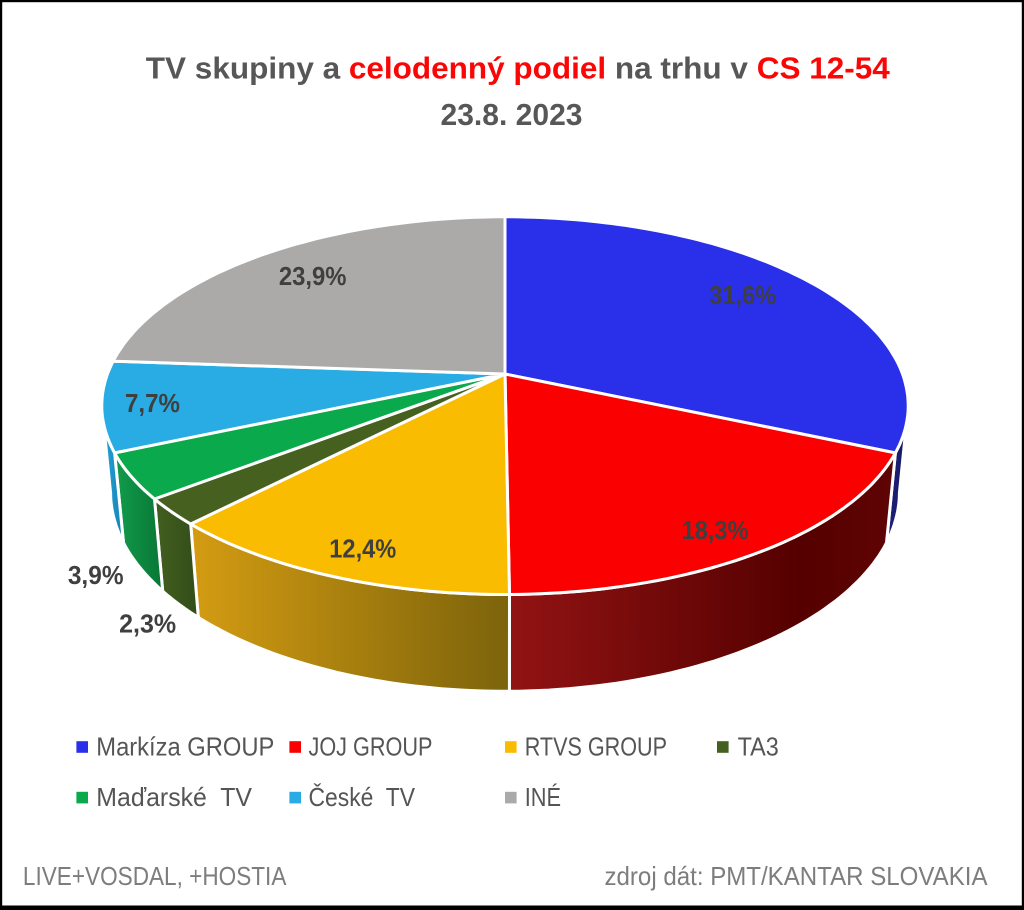  Describe the element at coordinates (155, 876) in the screenshot. I see `svg-text: LIVE+VOSDAL, +HOSTIA` at that location.